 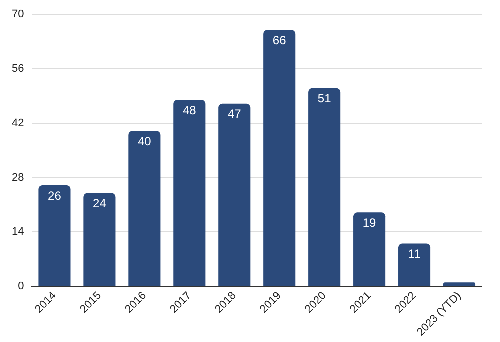 What do you see at coordinates (415, 254) in the screenshot?
I see `data-label: 11` at bounding box center [415, 254].